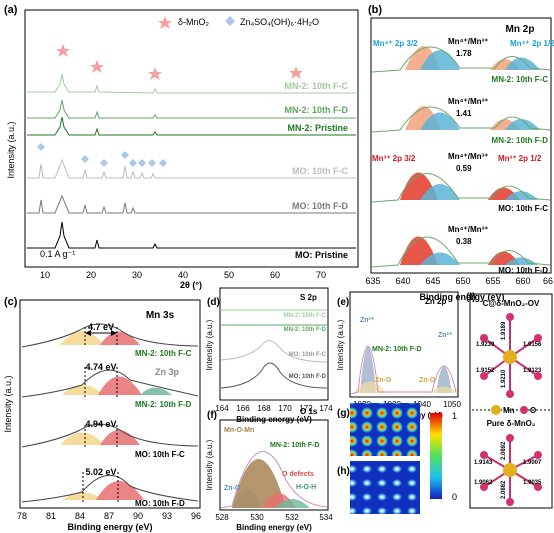 The width and height of the screenshot is (554, 533). Describe the element at coordinates (532, 483) in the screenshot. I see `bond-length: 1.9035` at that location.